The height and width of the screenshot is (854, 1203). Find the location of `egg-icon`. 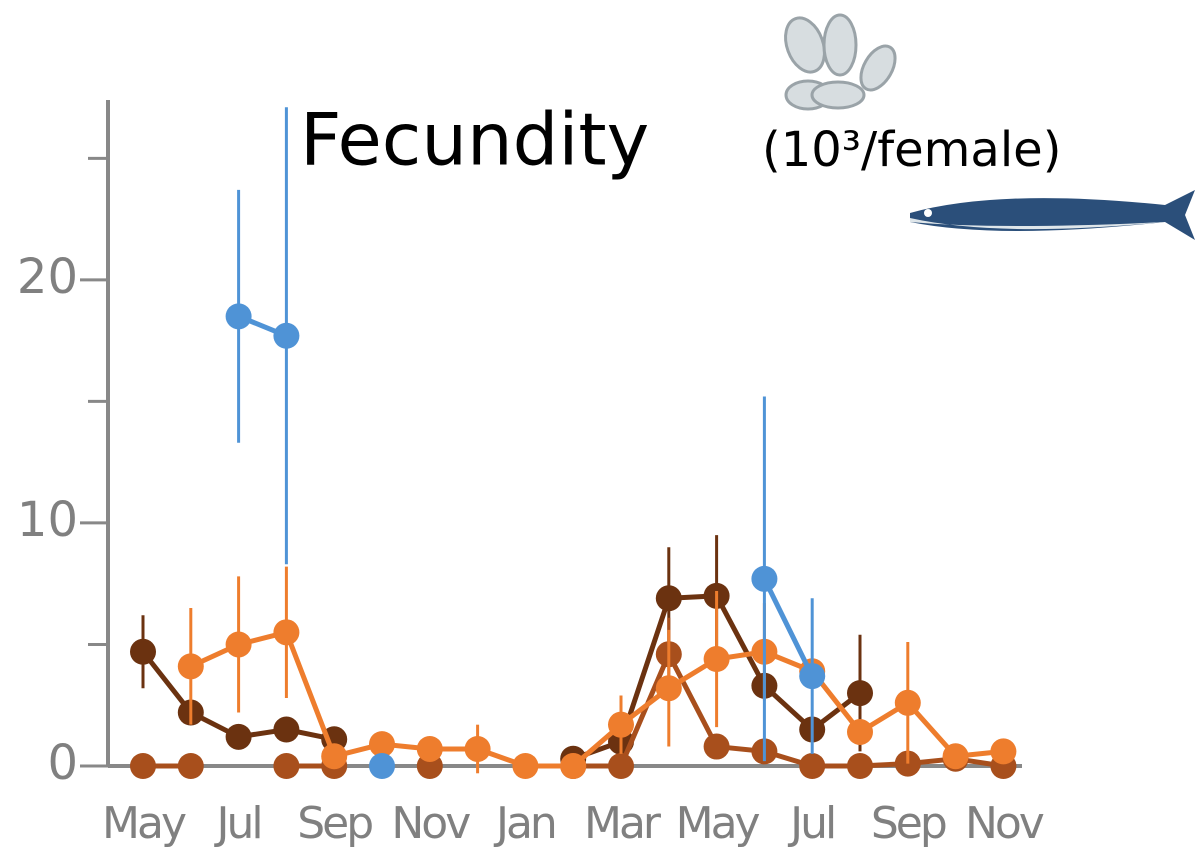

egg-icon is located at coordinates (840, 62).